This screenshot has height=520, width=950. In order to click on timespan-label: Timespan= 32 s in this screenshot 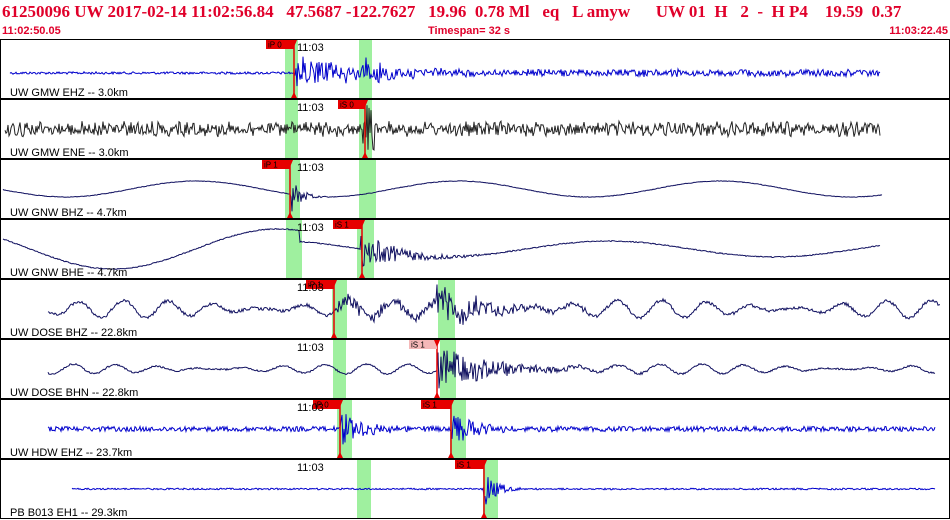, I will do `click(469, 31)`.